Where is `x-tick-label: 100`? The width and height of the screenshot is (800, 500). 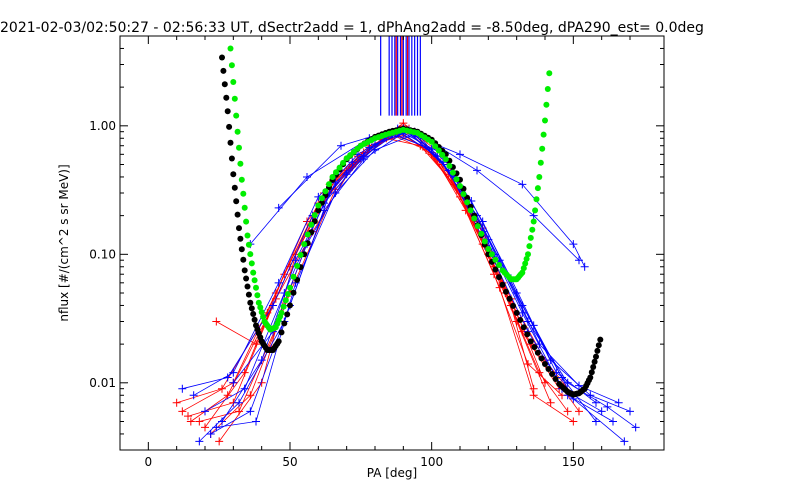 x-tick-label: 100 is located at coordinates (431, 462).